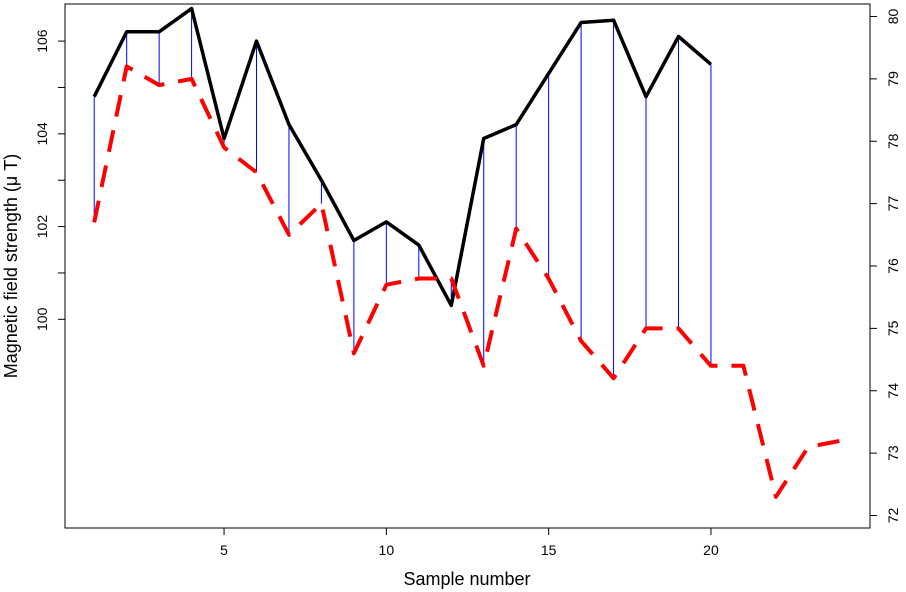 This screenshot has height=592, width=906. I want to click on y-right-tick-label: 74, so click(893, 391).